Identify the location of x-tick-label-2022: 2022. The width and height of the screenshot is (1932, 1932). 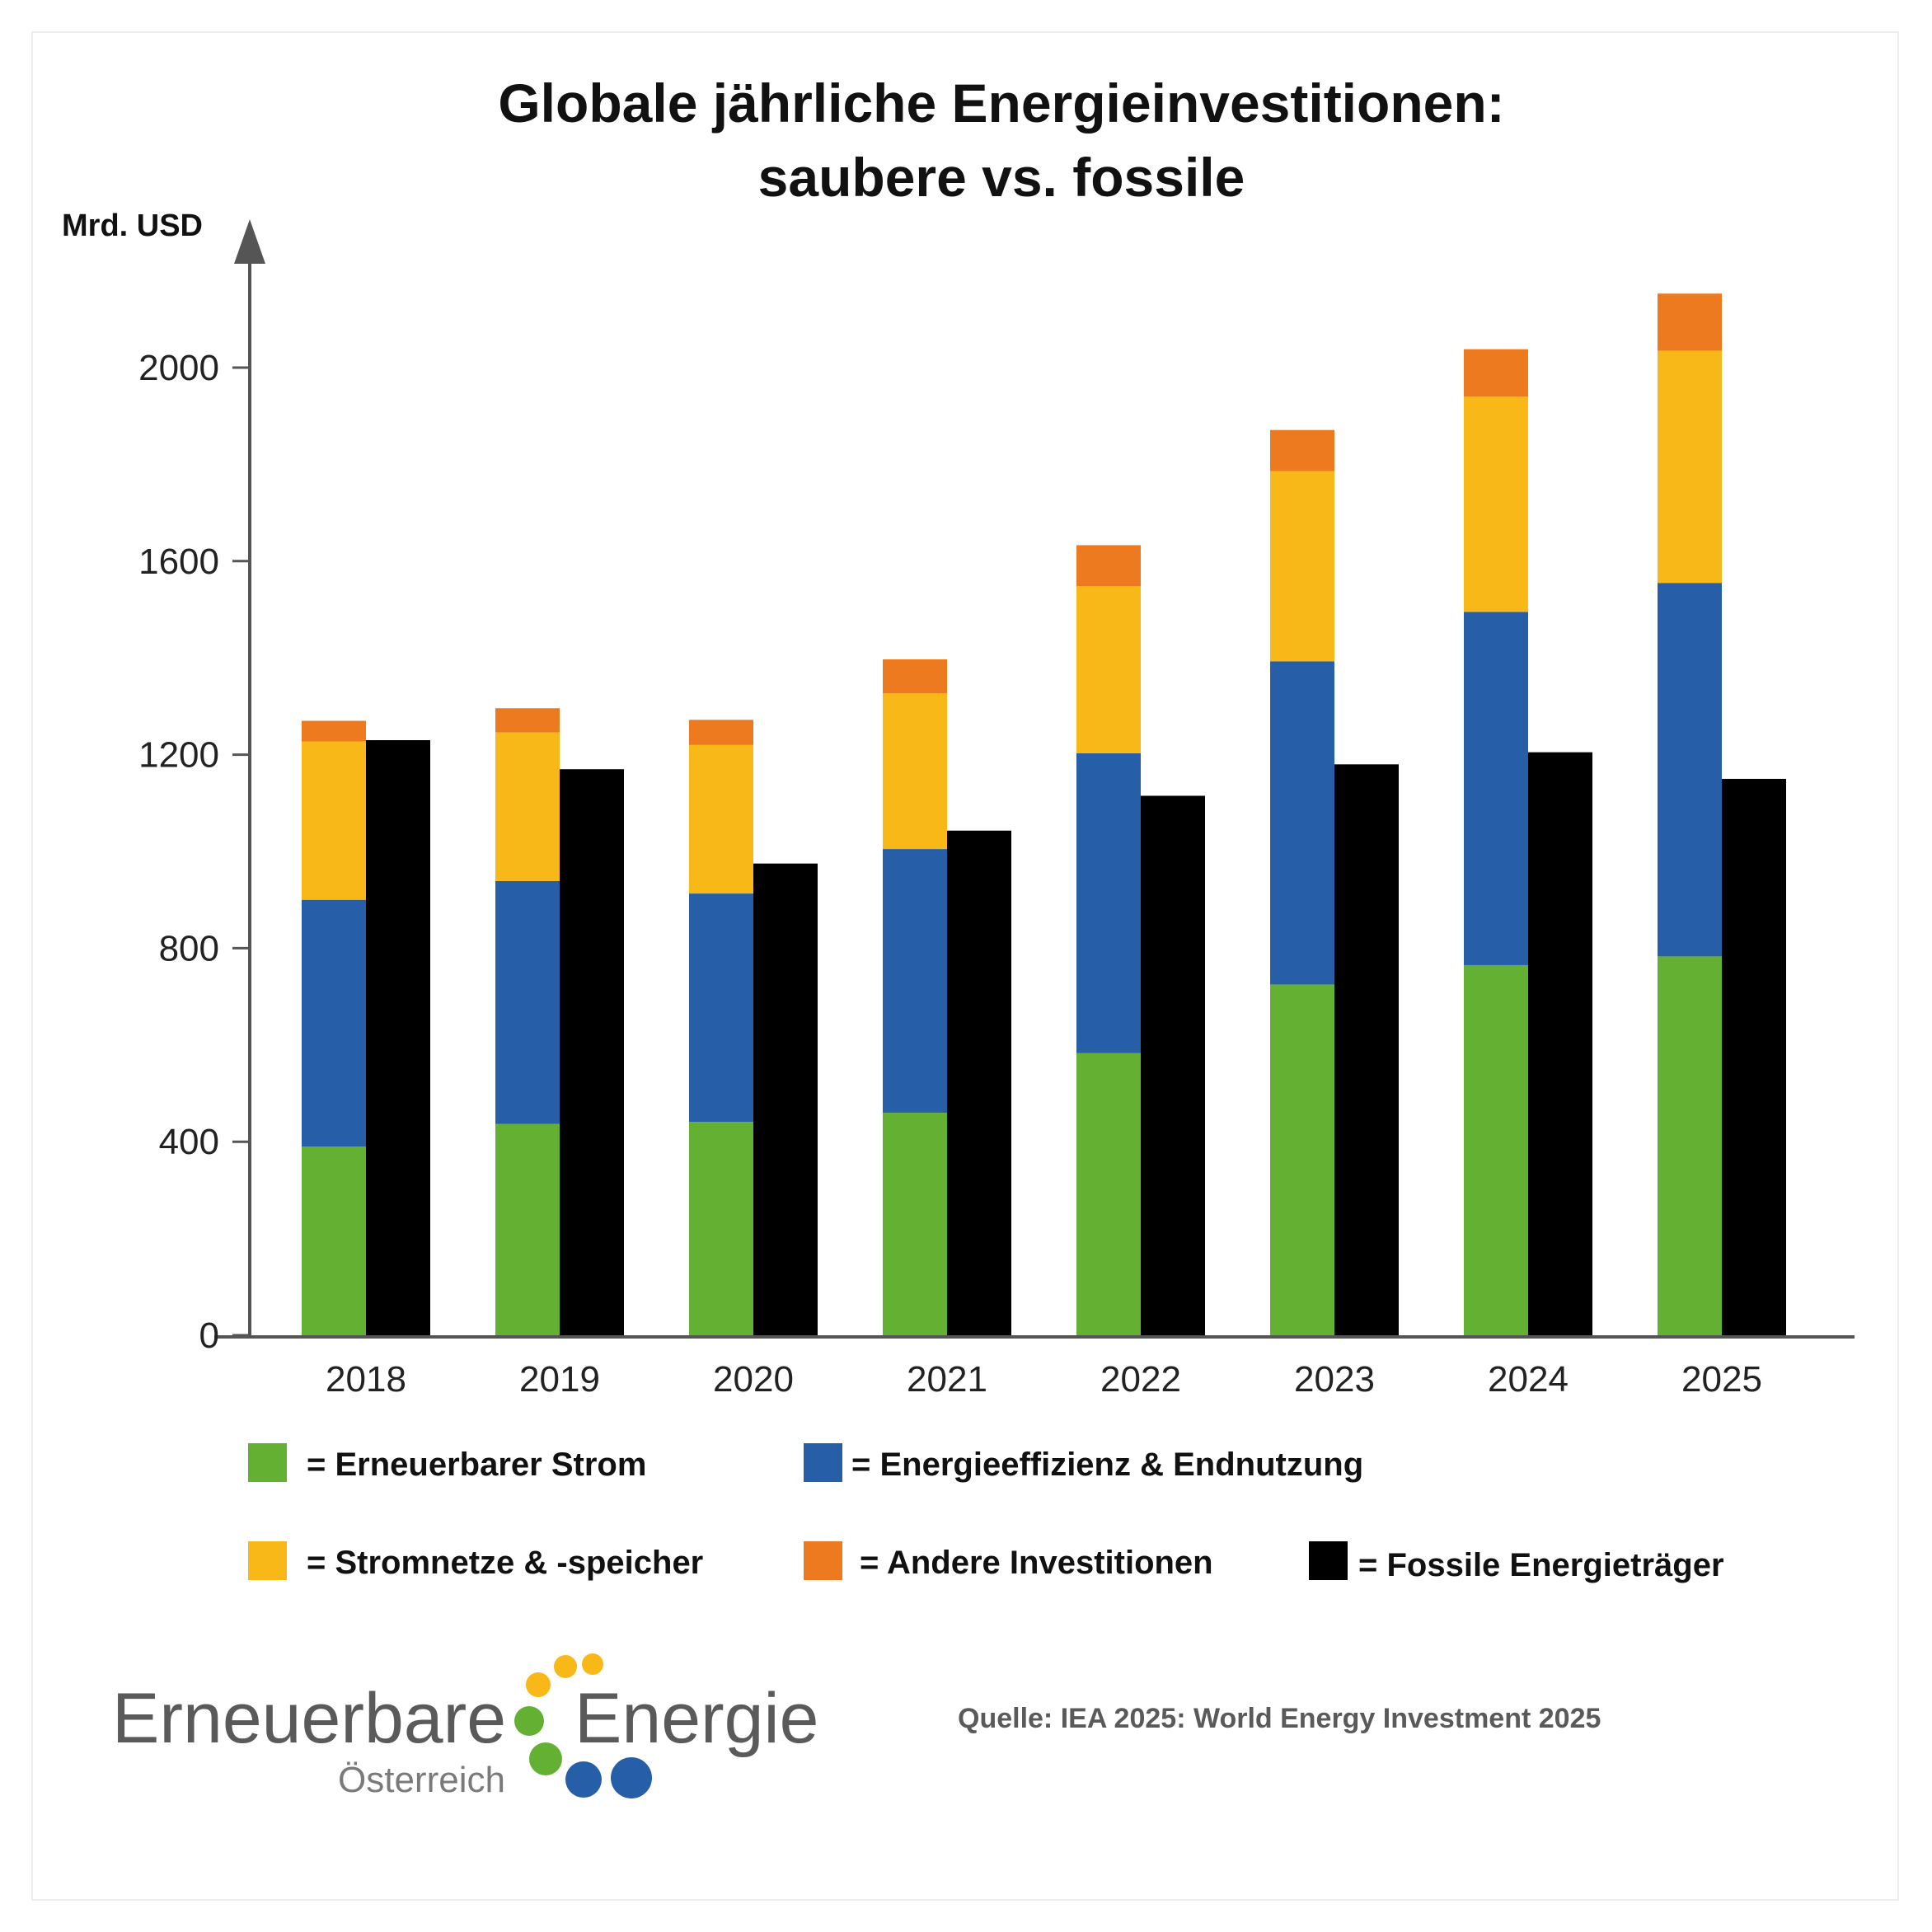
(1140, 1379).